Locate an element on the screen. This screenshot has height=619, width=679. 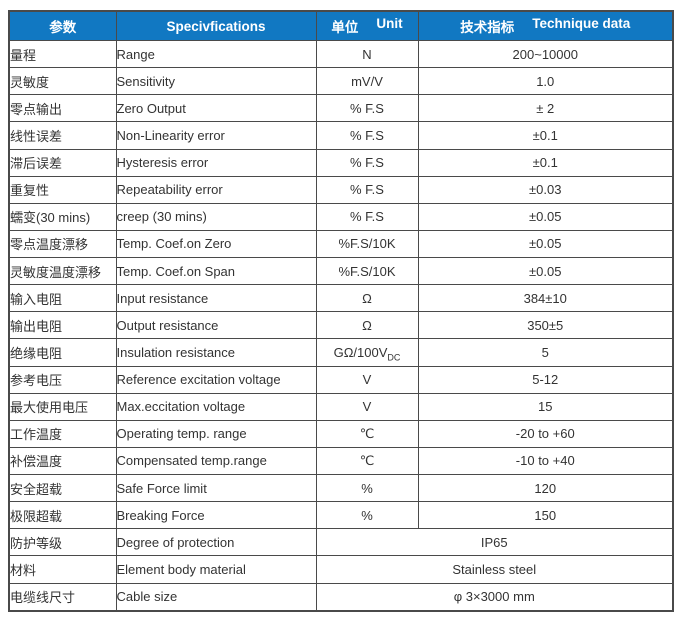
spec-cell: Range is located at coordinates (216, 54).